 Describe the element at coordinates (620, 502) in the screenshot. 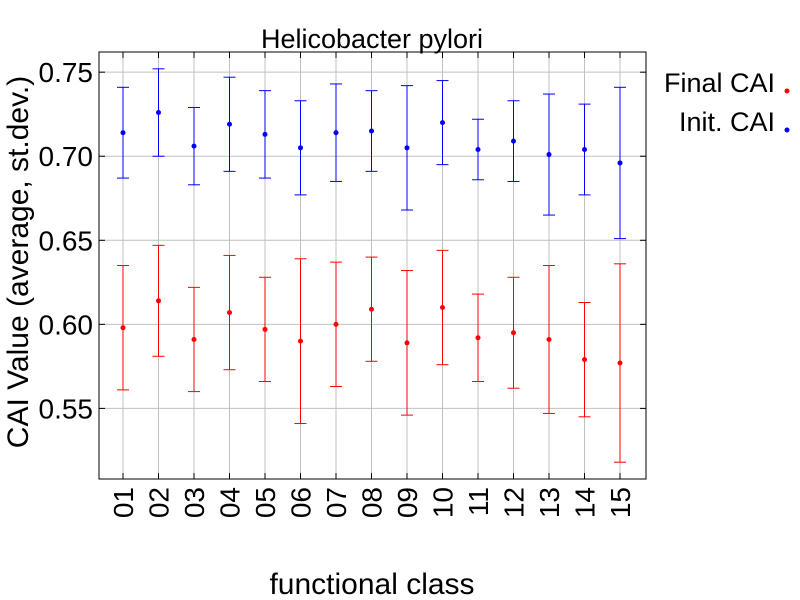

I see `x-tick-label-15: 15` at that location.